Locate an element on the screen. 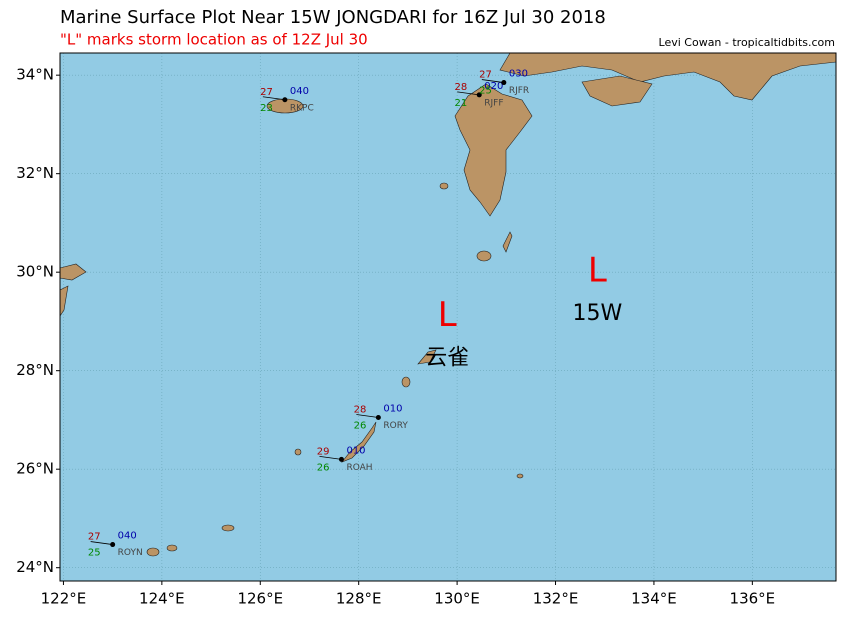  x-tick-label: 130°E is located at coordinates (457, 599).